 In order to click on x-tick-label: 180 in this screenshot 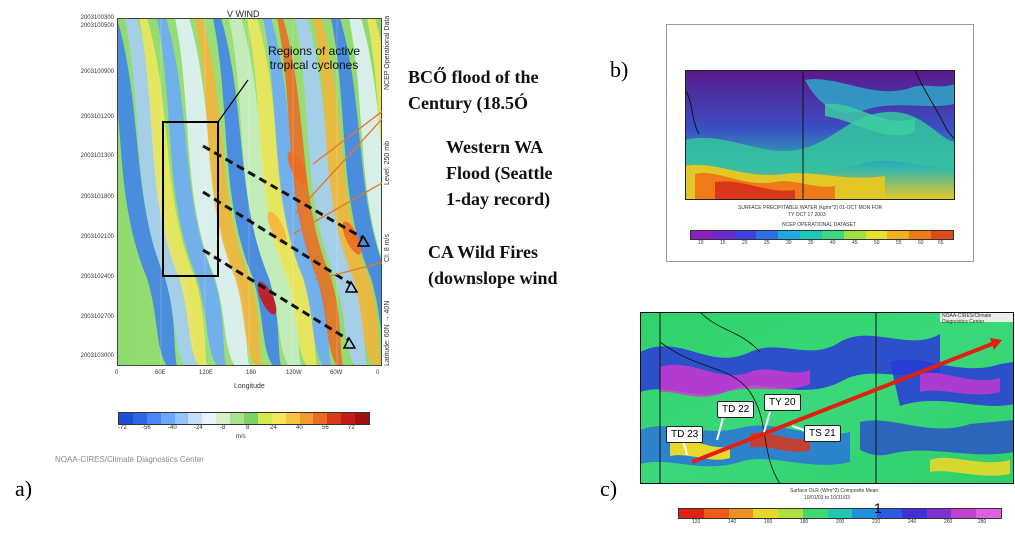, I will do `click(251, 373)`.